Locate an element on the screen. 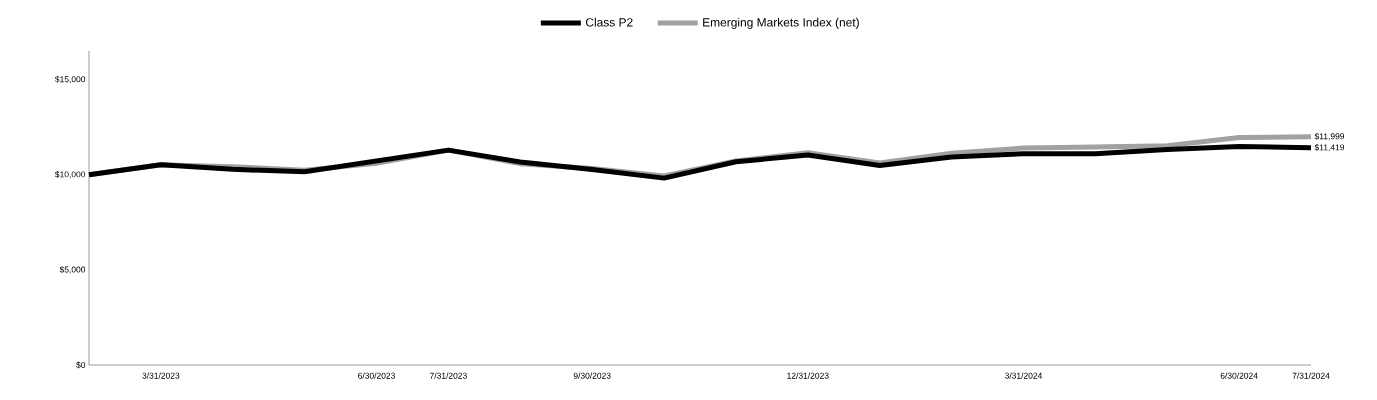 The width and height of the screenshot is (1377, 400). legend-label: Emerging Markets Index (net) is located at coordinates (781, 23).